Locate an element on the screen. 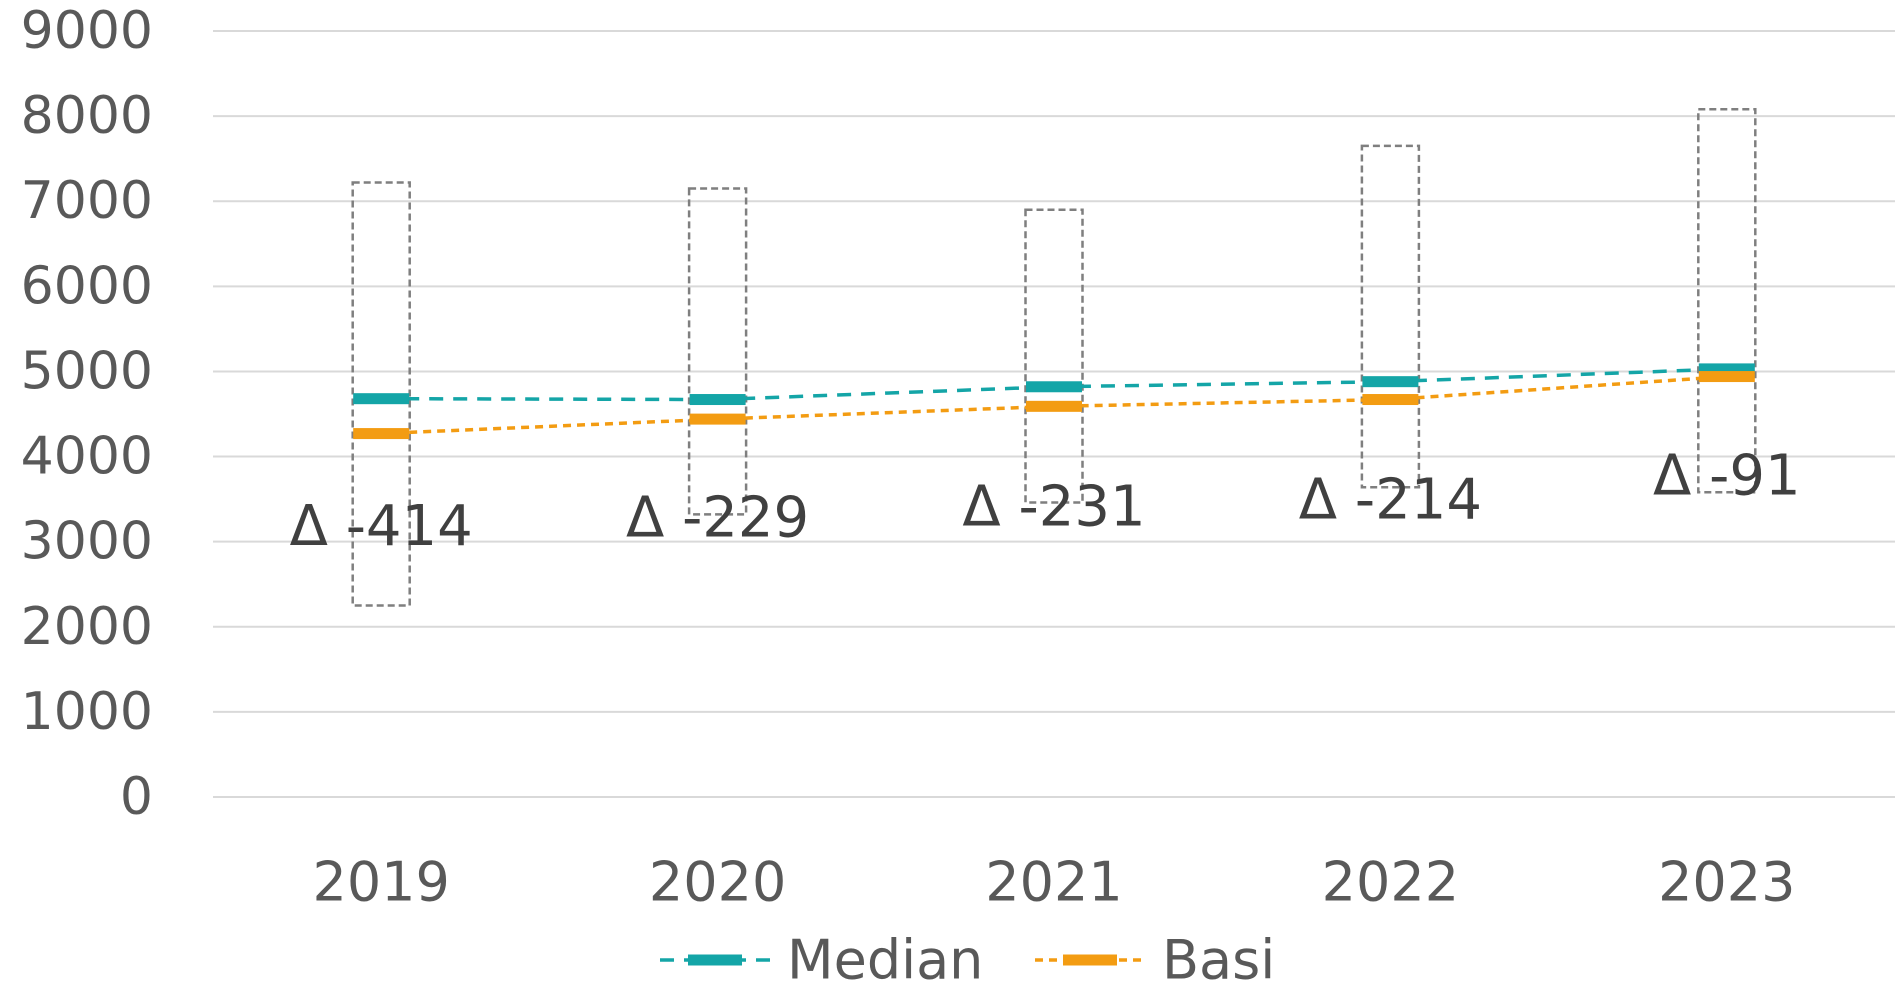 This screenshot has height=986, width=1895. legend-item-median: Median is located at coordinates (821, 957).